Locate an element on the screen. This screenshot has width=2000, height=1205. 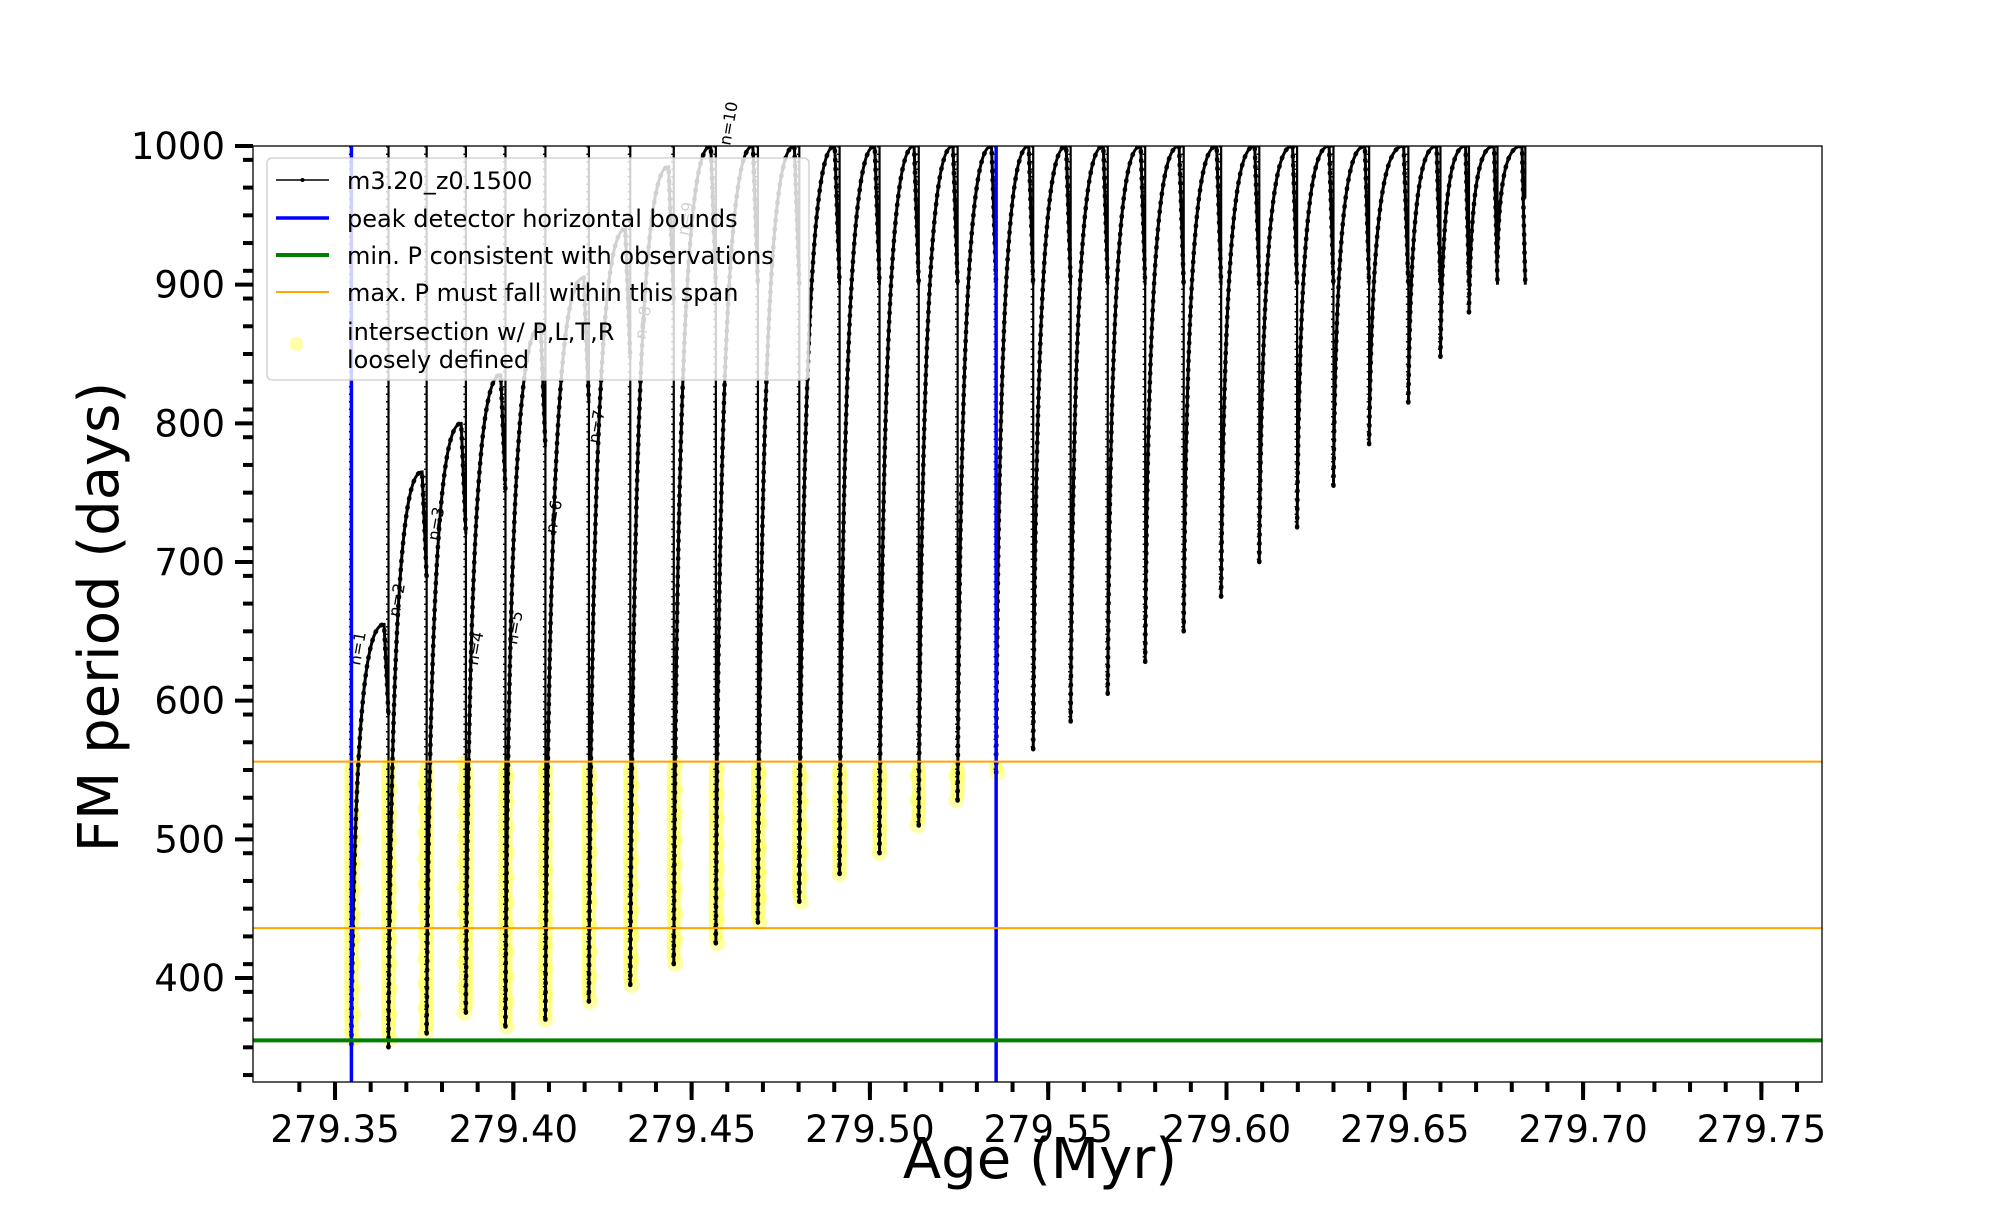
legend-label-2: peak detector horizontal bounds is located at coordinates (542, 219).